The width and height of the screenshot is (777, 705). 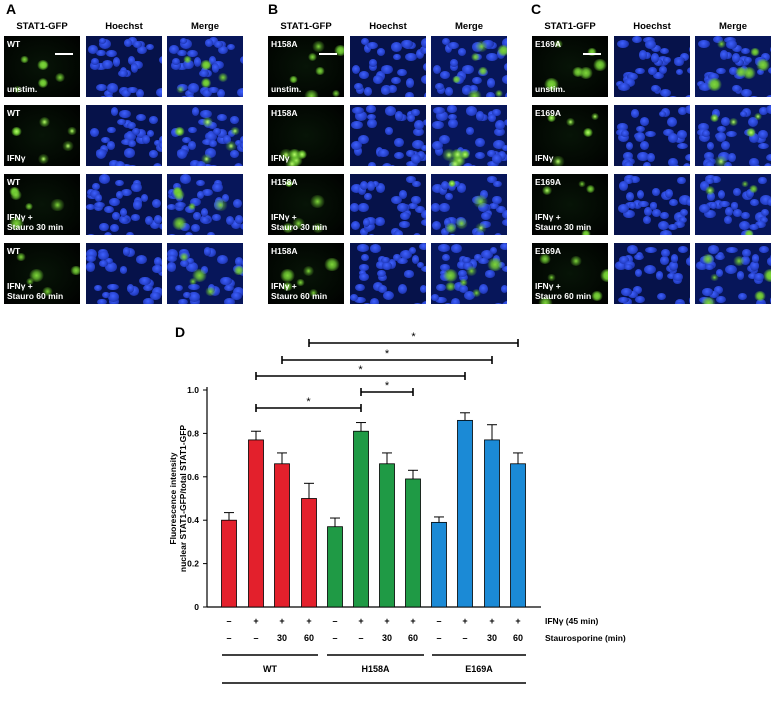 I want to click on column-header: STAT1-GFP, so click(x=570, y=26).